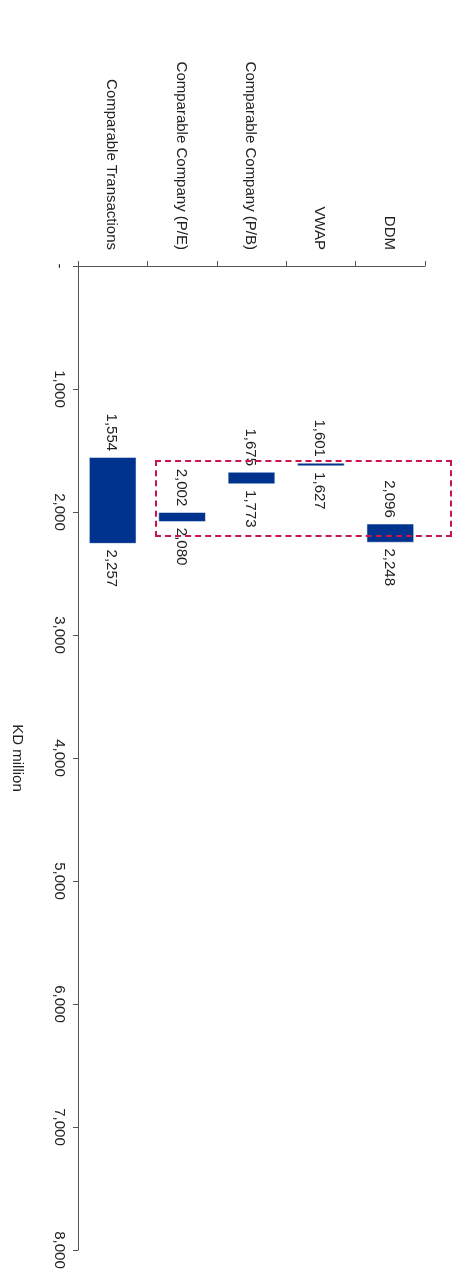 The height and width of the screenshot is (1273, 456). What do you see at coordinates (113, 164) in the screenshot?
I see `x-tick-label: Comparable Transactions` at bounding box center [113, 164].